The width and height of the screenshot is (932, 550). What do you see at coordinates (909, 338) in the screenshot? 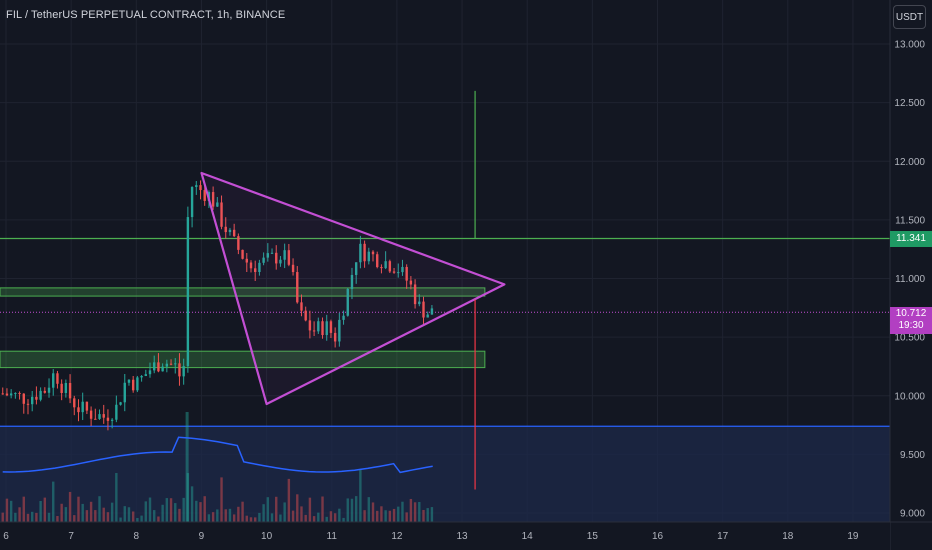
I see `price-tick-label: 10.500` at bounding box center [909, 338].